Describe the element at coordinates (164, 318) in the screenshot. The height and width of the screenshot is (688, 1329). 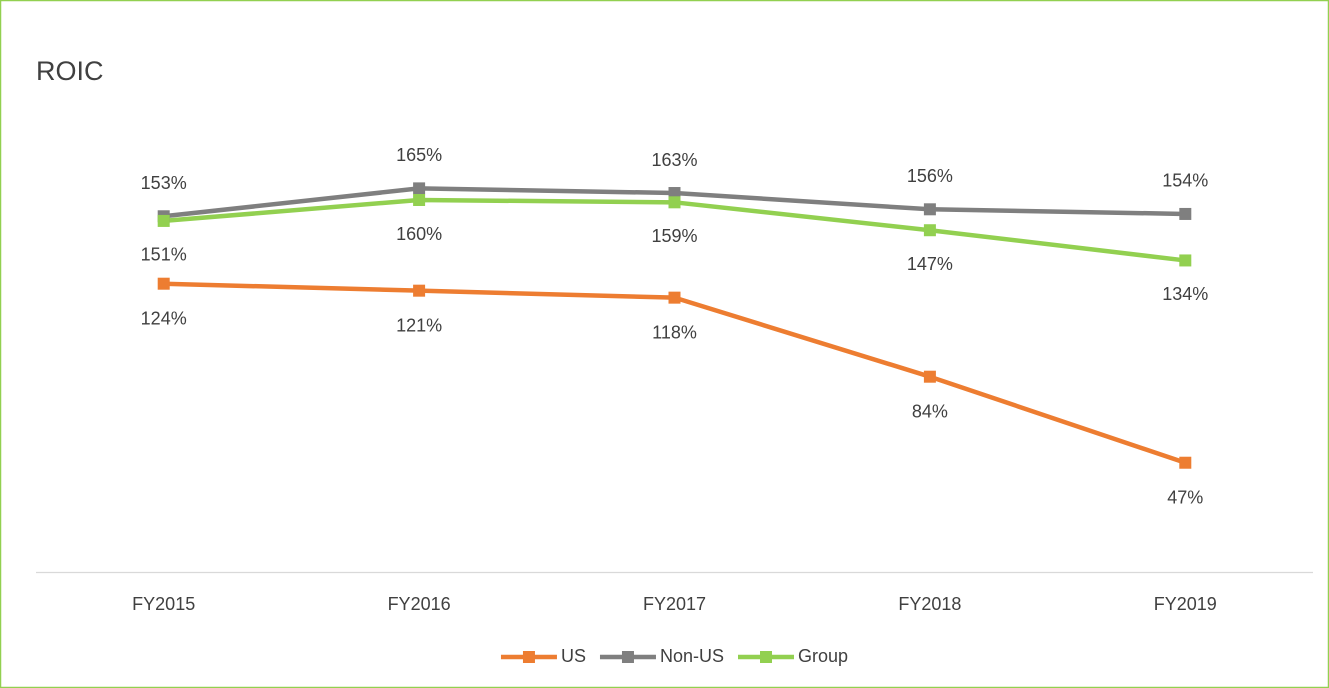
I see `data-label: 124%` at that location.